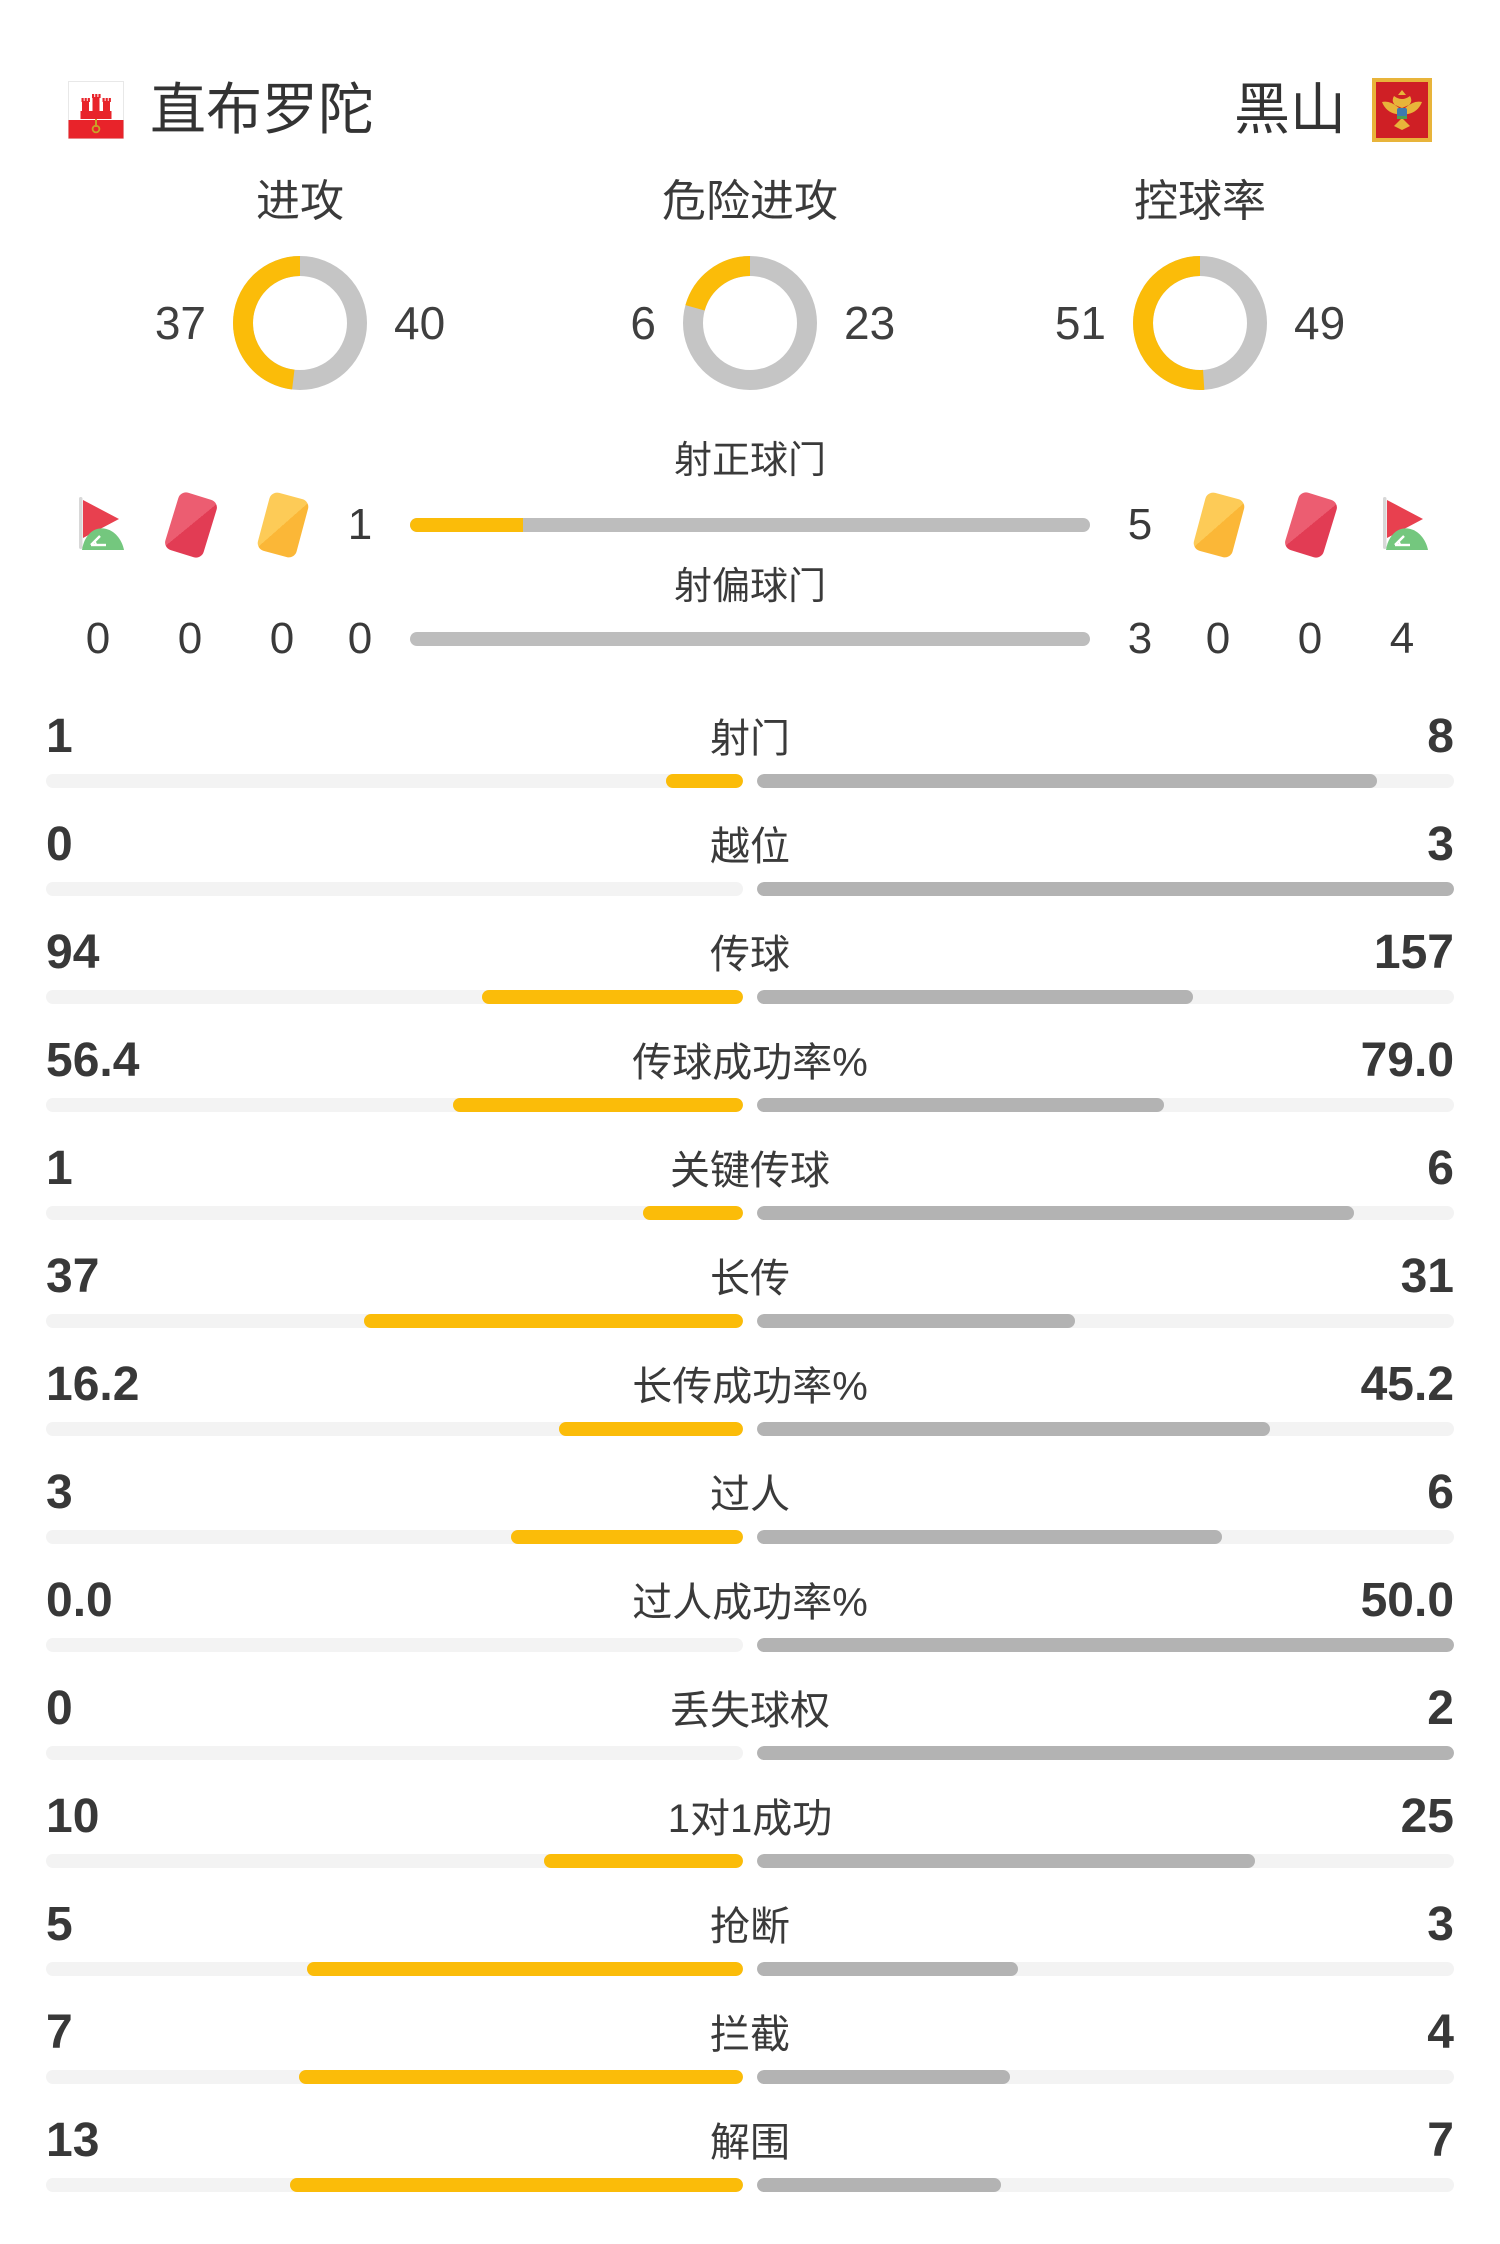 This screenshot has width=1500, height=2244. I want to click on away-stat-value: 45.2, so click(1407, 1384).